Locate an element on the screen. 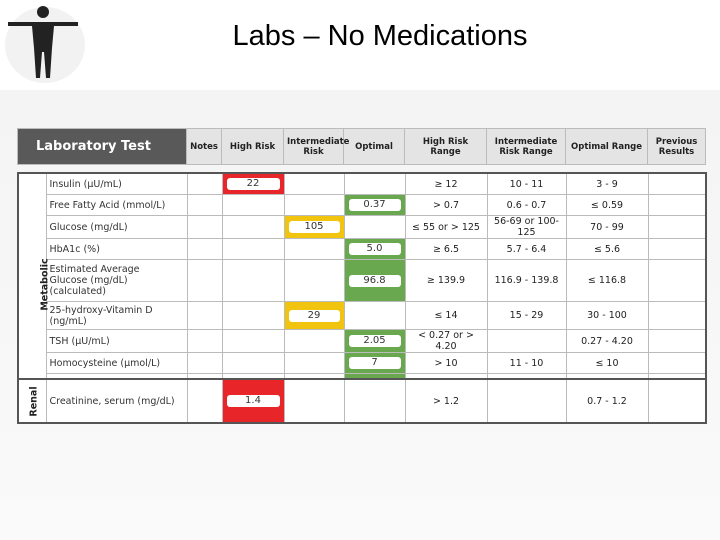 The image size is (720, 540). range: 56-69 or 100-125 is located at coordinates (526, 227).